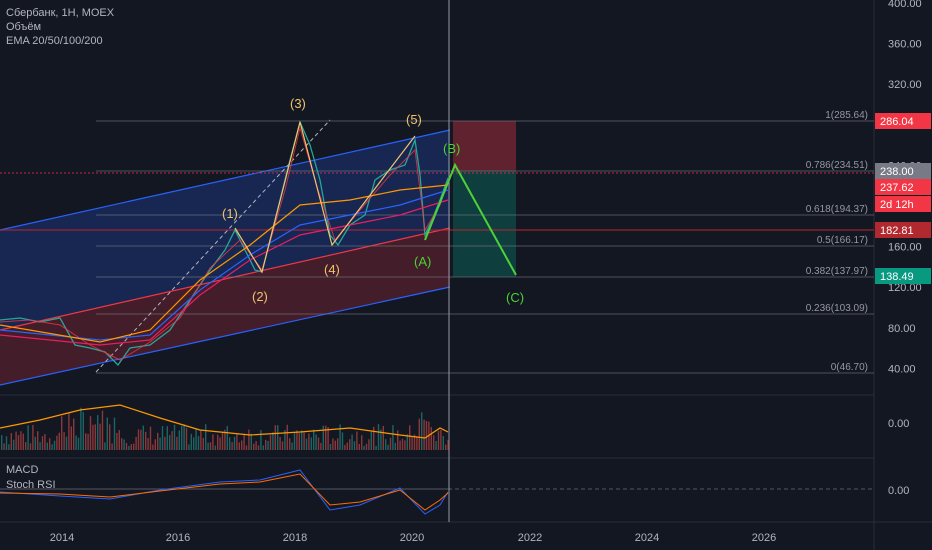 The width and height of the screenshot is (932, 550). Describe the element at coordinates (837, 308) in the screenshot. I see `fib-level-label: 0.236(103.09)` at that location.